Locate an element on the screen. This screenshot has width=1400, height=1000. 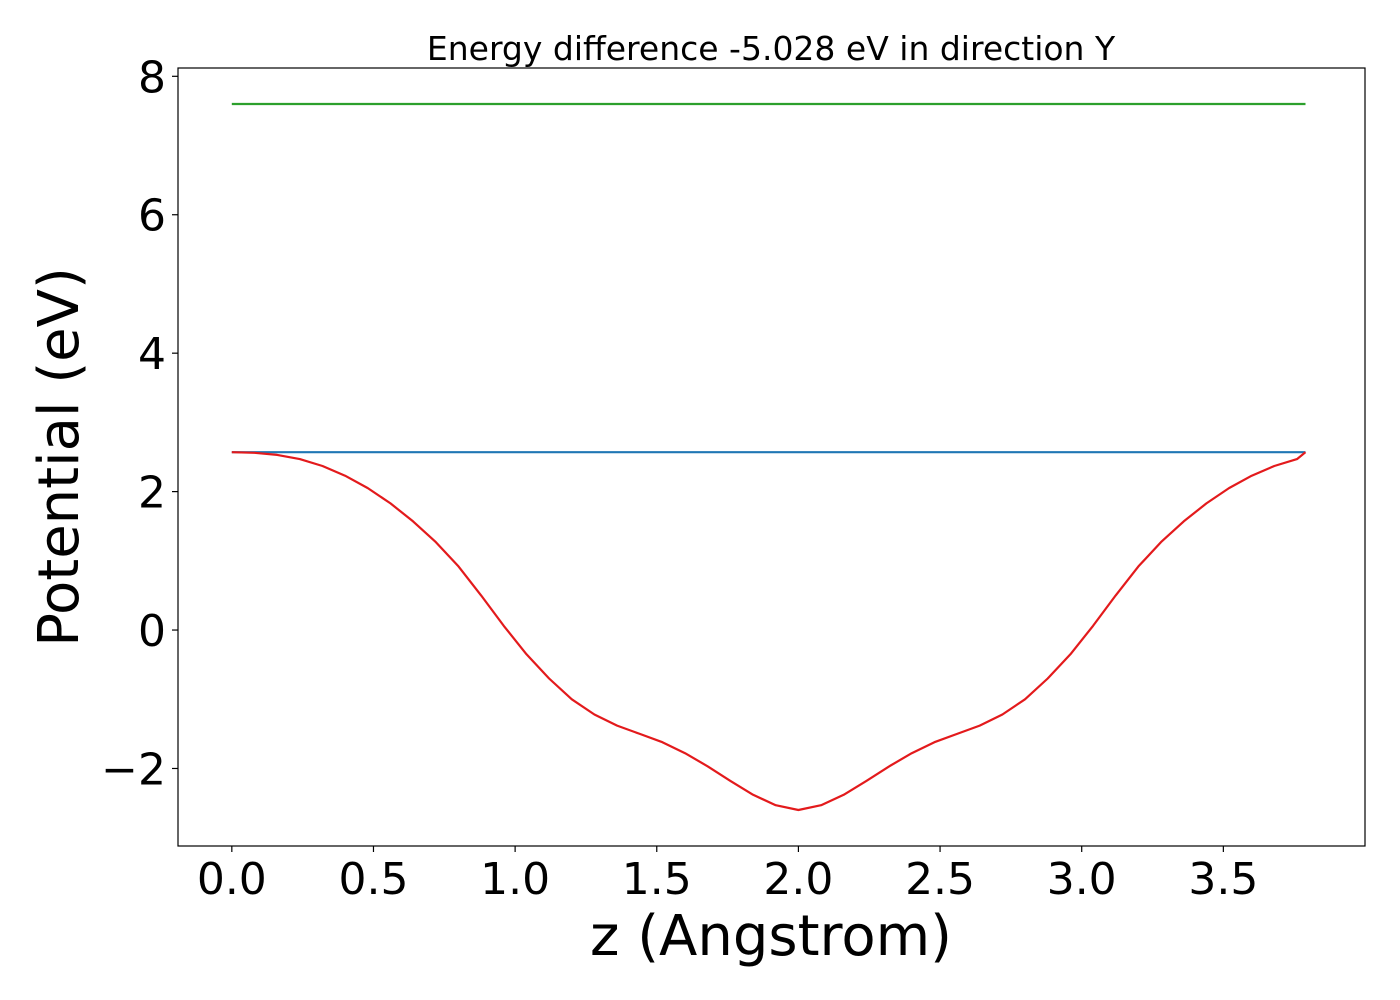
y-tick-label: −2 is located at coordinates (133, 769).